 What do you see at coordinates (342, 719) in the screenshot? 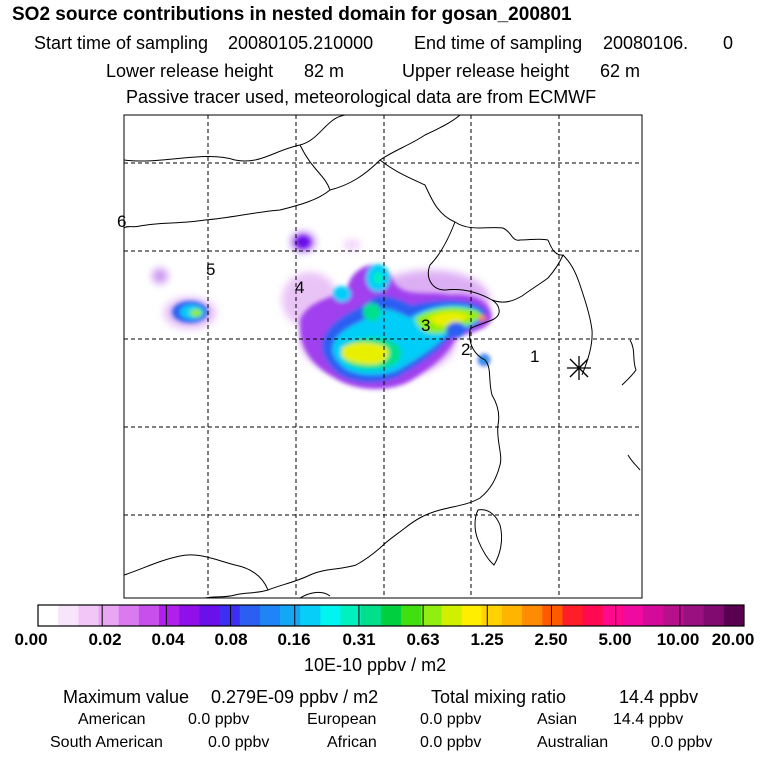
I see `region-name-european: European` at bounding box center [342, 719].